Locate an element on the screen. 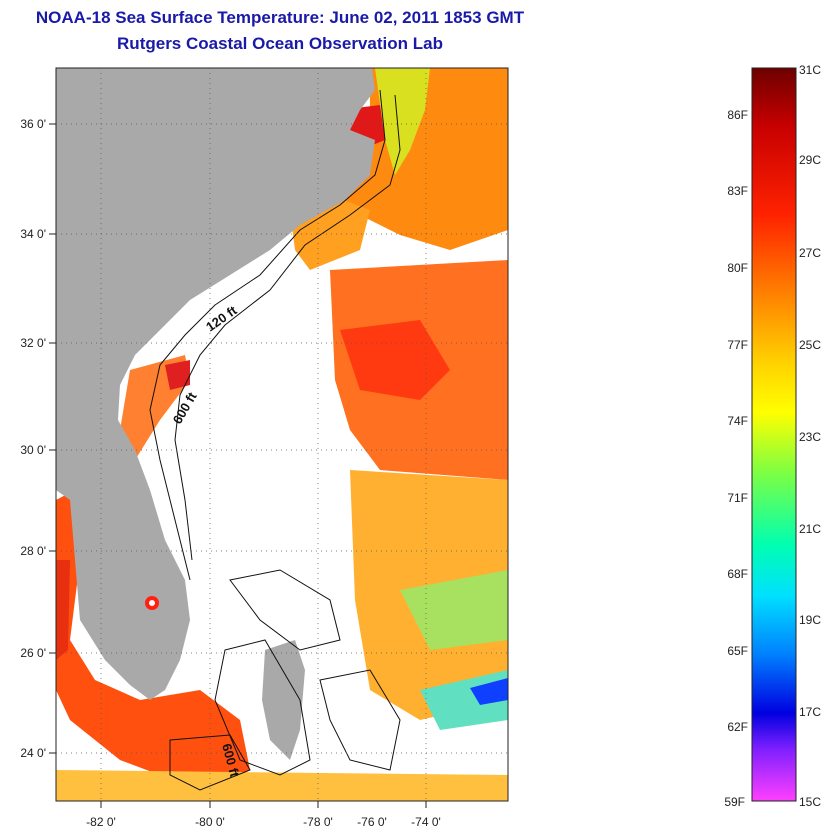 The height and width of the screenshot is (832, 833). celsius-label: 21C is located at coordinates (810, 529).